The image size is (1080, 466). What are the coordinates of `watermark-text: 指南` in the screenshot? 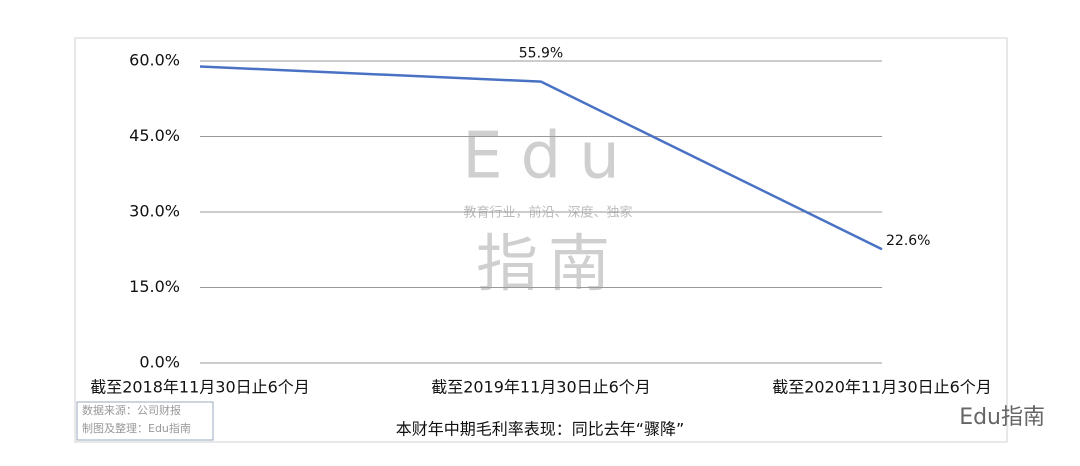 It's located at (548, 263).